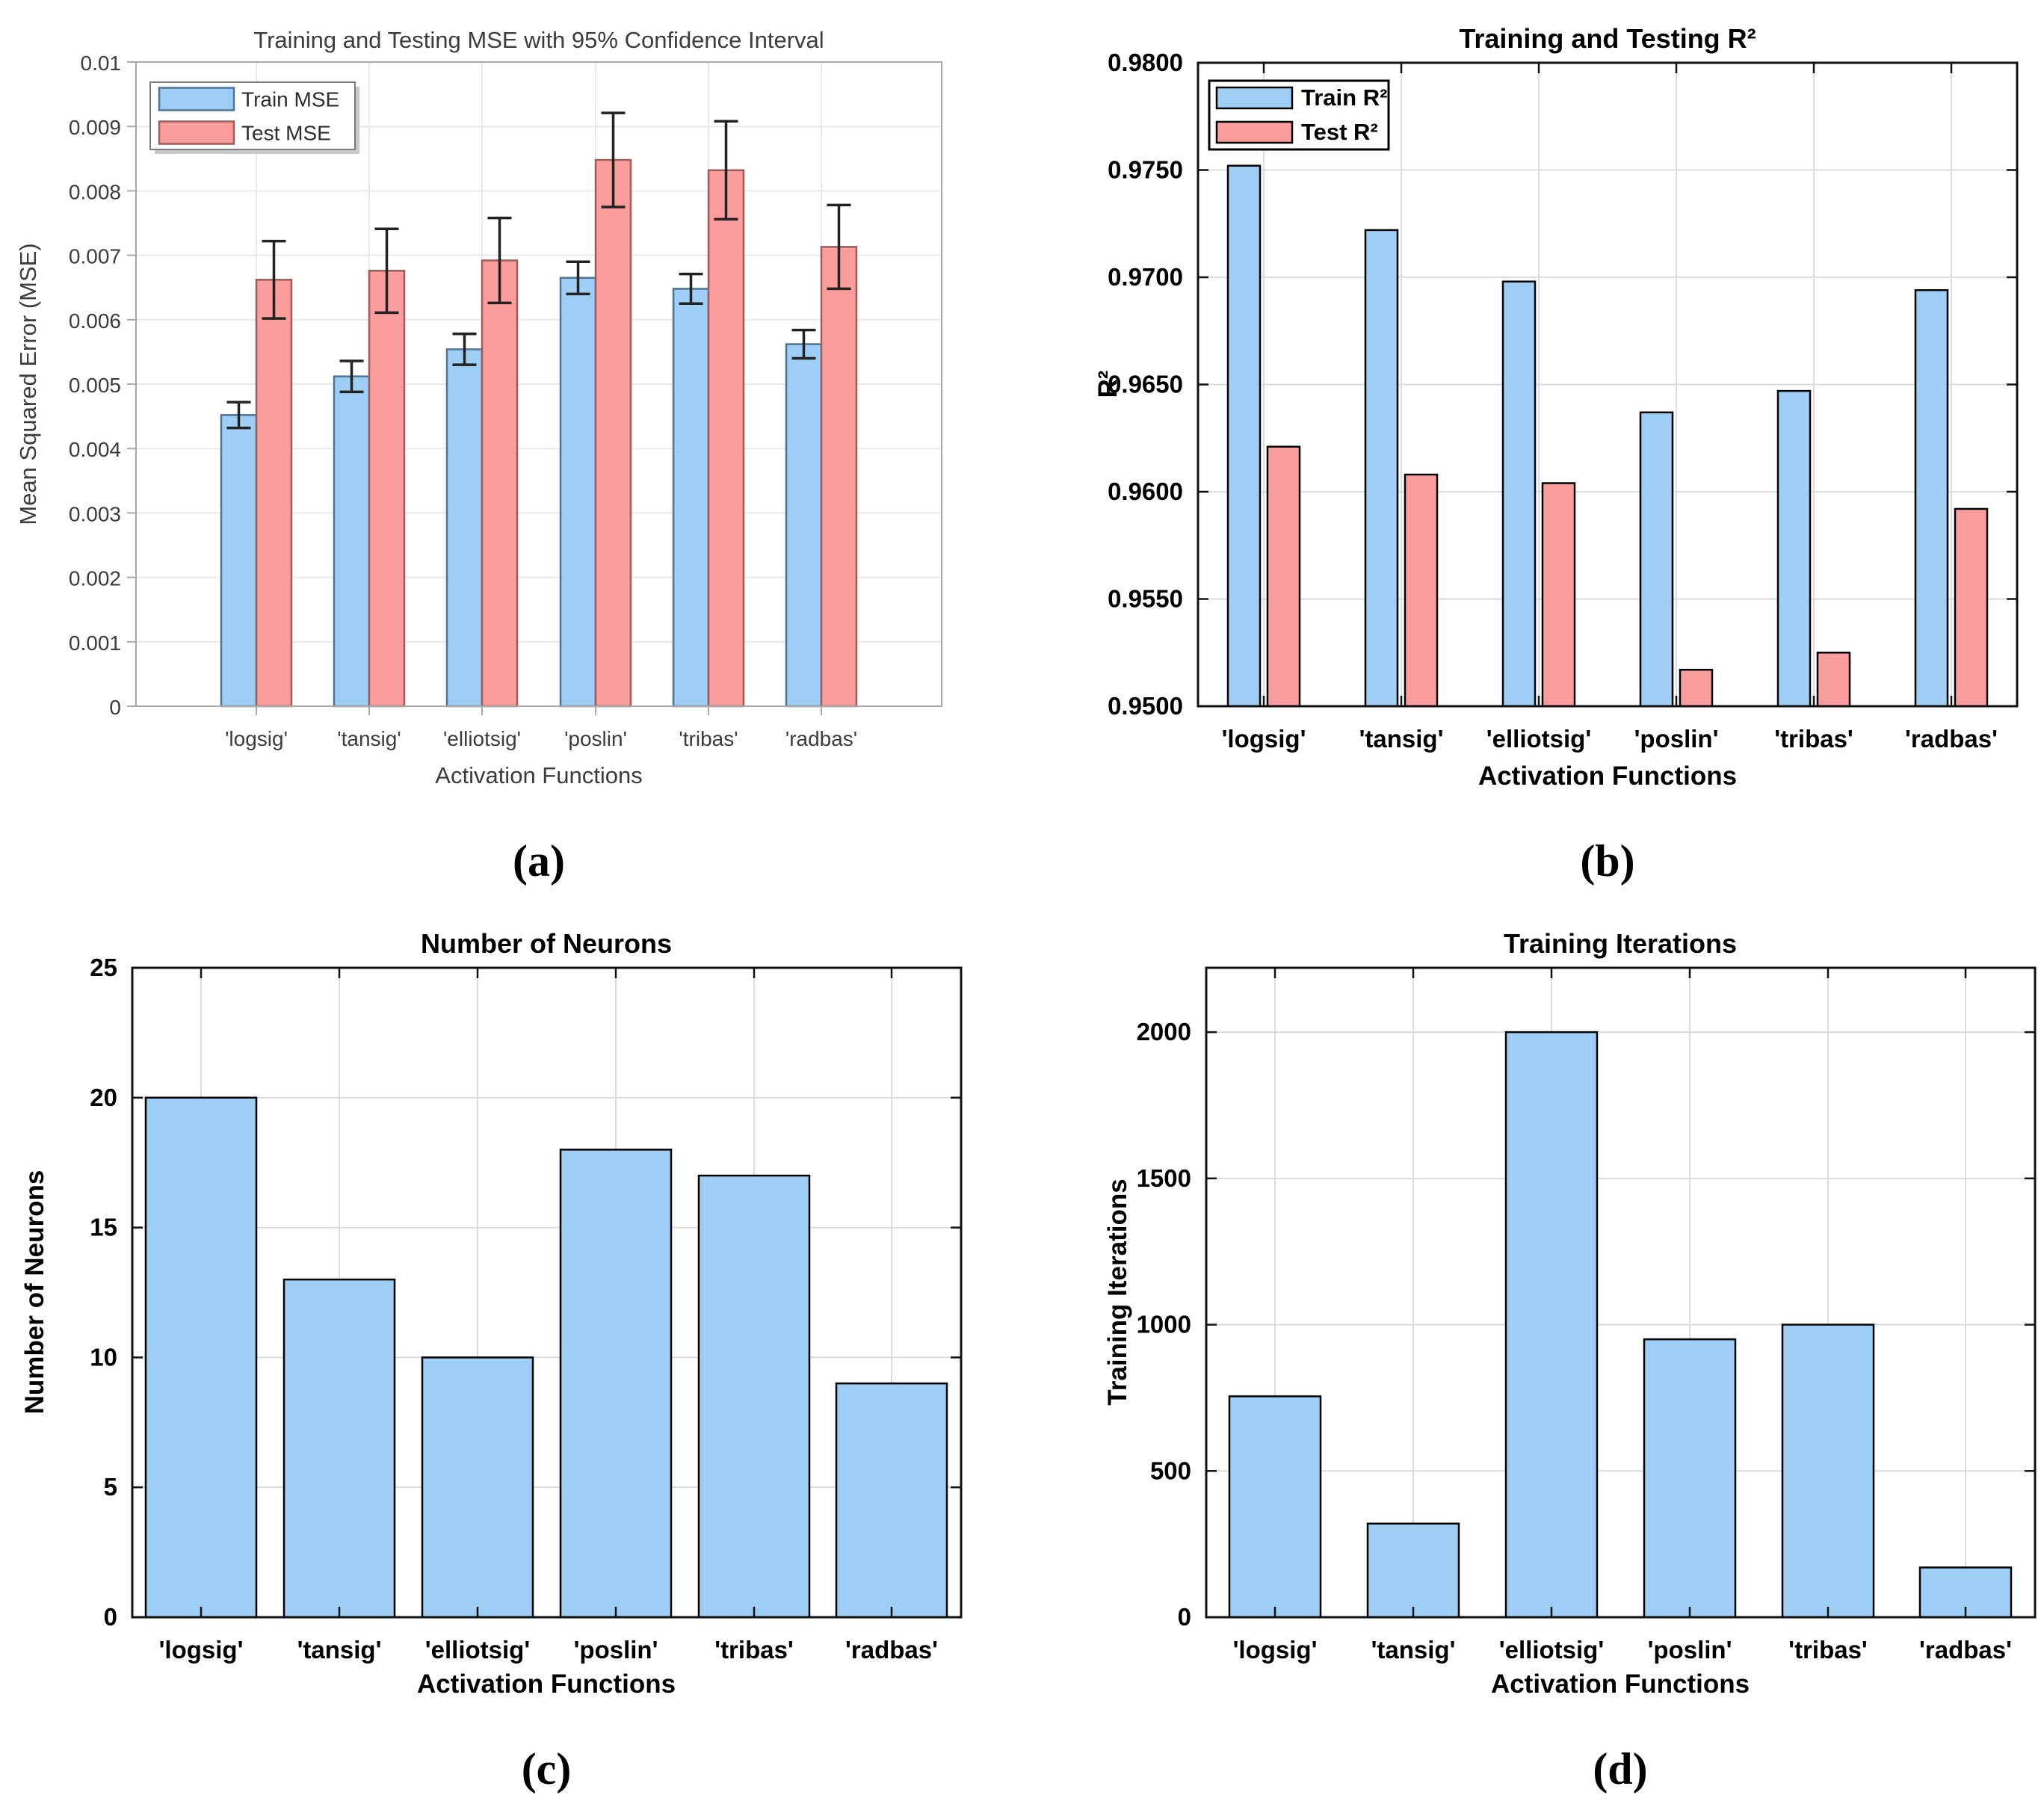 The height and width of the screenshot is (1813, 2044). Describe the element at coordinates (1344, 97) in the screenshot. I see `legend-label: Train R²` at that location.